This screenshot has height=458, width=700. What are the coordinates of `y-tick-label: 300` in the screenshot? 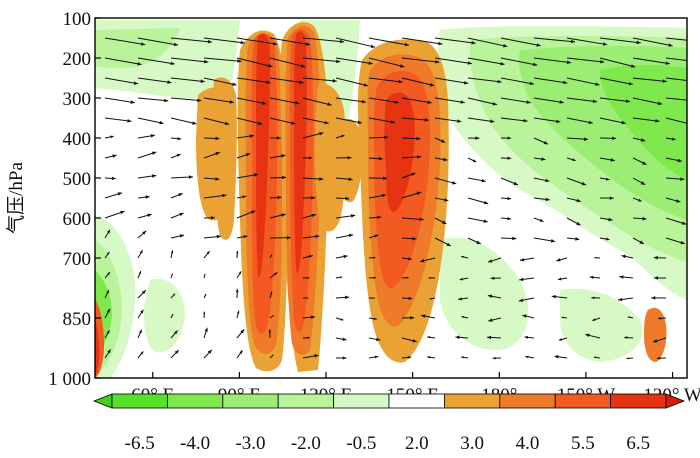 It's located at (77, 99).